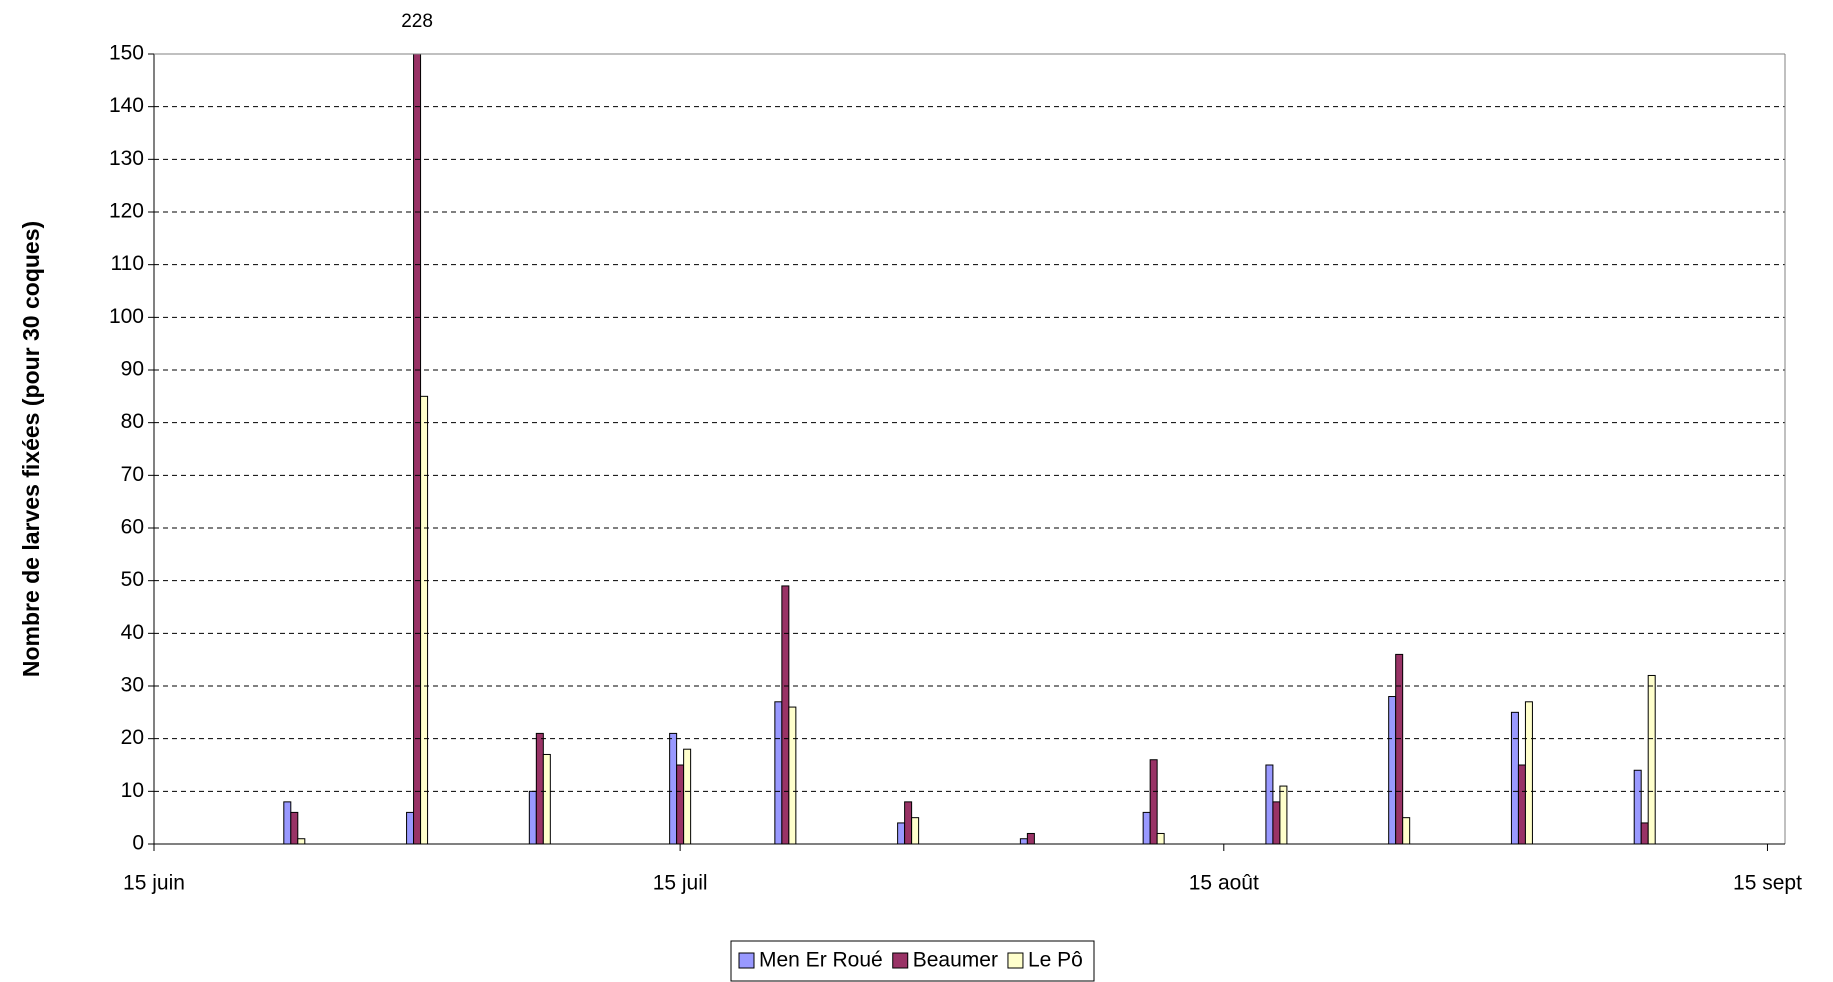  What do you see at coordinates (132, 474) in the screenshot?
I see `y-tick-label: 70` at bounding box center [132, 474].